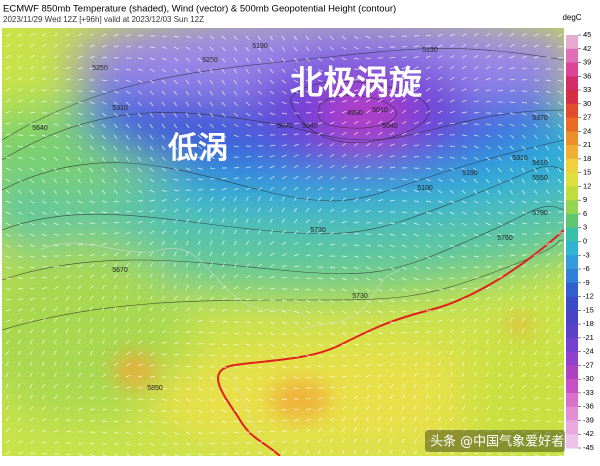 This screenshot has width=600, height=466. I want to click on colorbar-label: 30, so click(587, 103).